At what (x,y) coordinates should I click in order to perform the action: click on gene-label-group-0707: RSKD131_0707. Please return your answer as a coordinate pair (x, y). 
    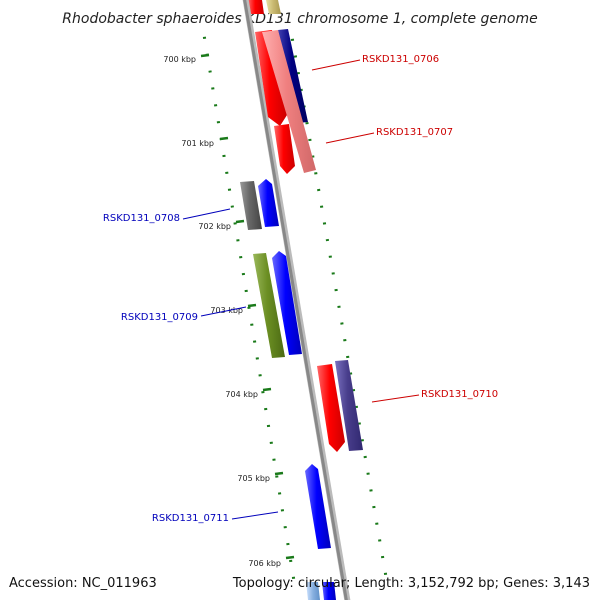
    Looking at the image, I should click on (389, 135).